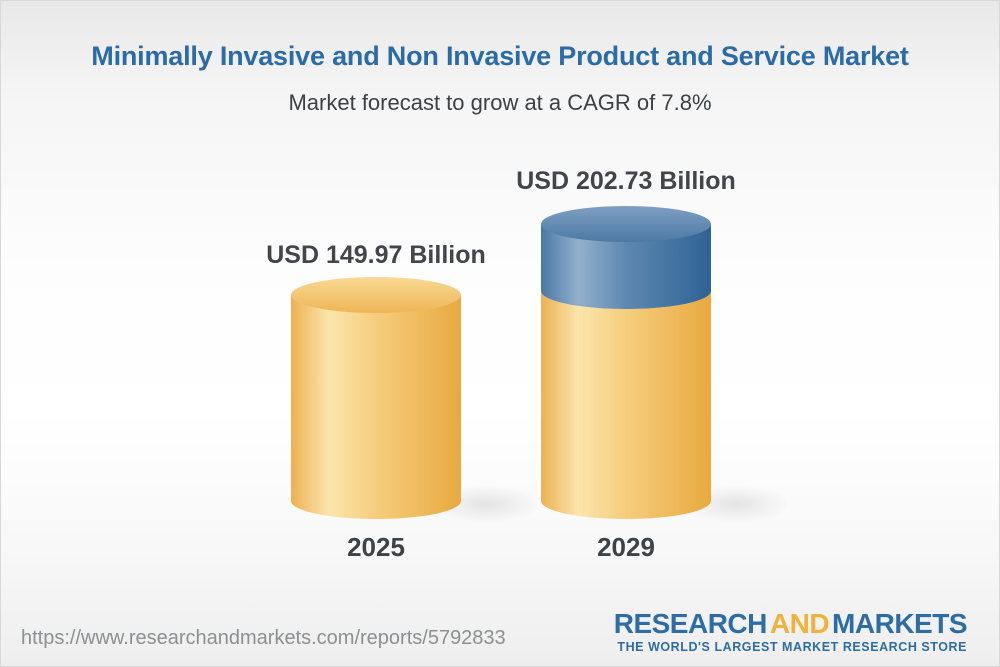  Describe the element at coordinates (899, 623) in the screenshot. I see `brand-word-markets: MARKETS` at that location.